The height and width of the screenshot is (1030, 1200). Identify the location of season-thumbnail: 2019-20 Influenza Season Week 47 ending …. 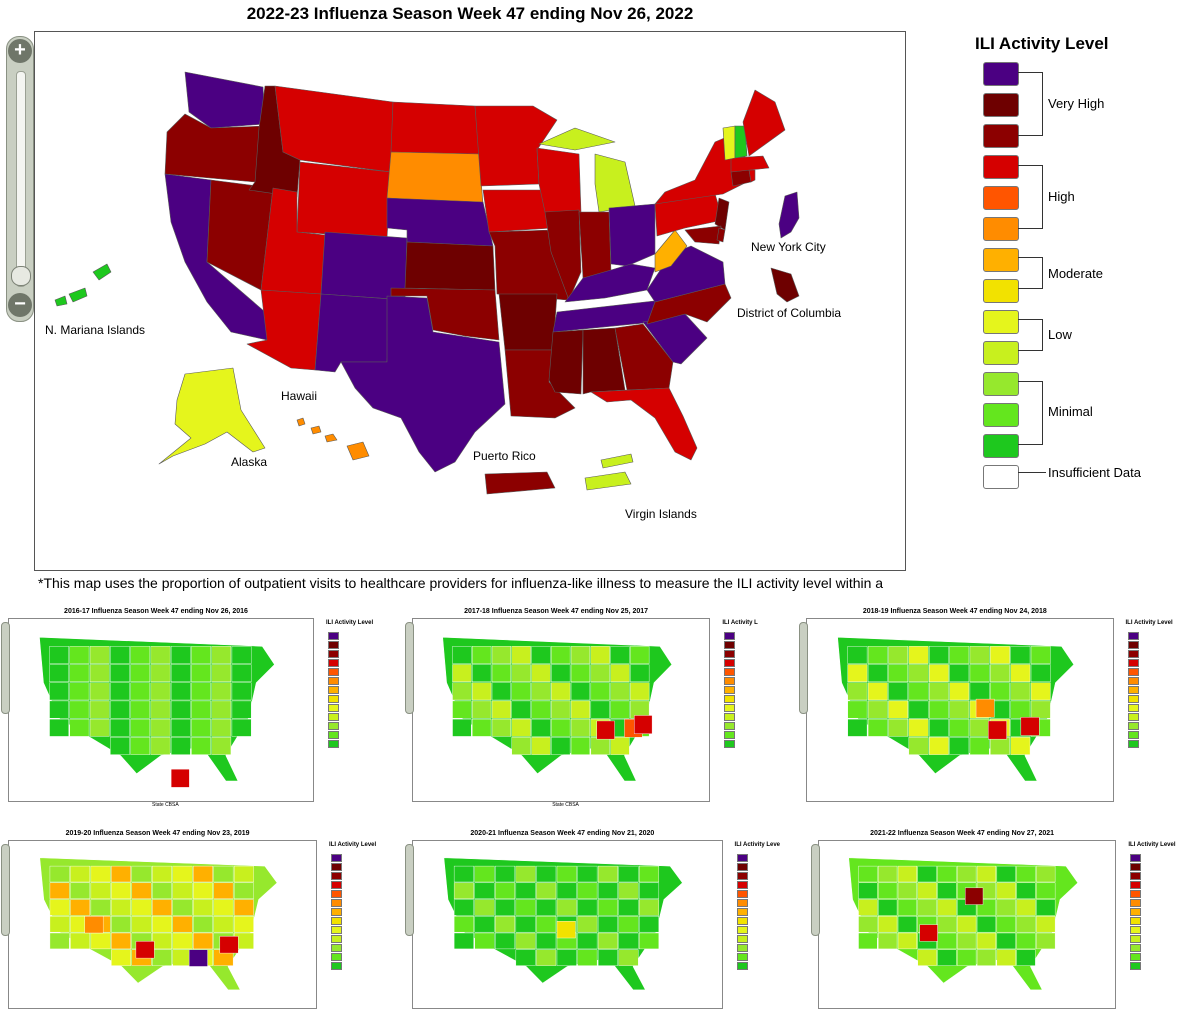
(202, 928).